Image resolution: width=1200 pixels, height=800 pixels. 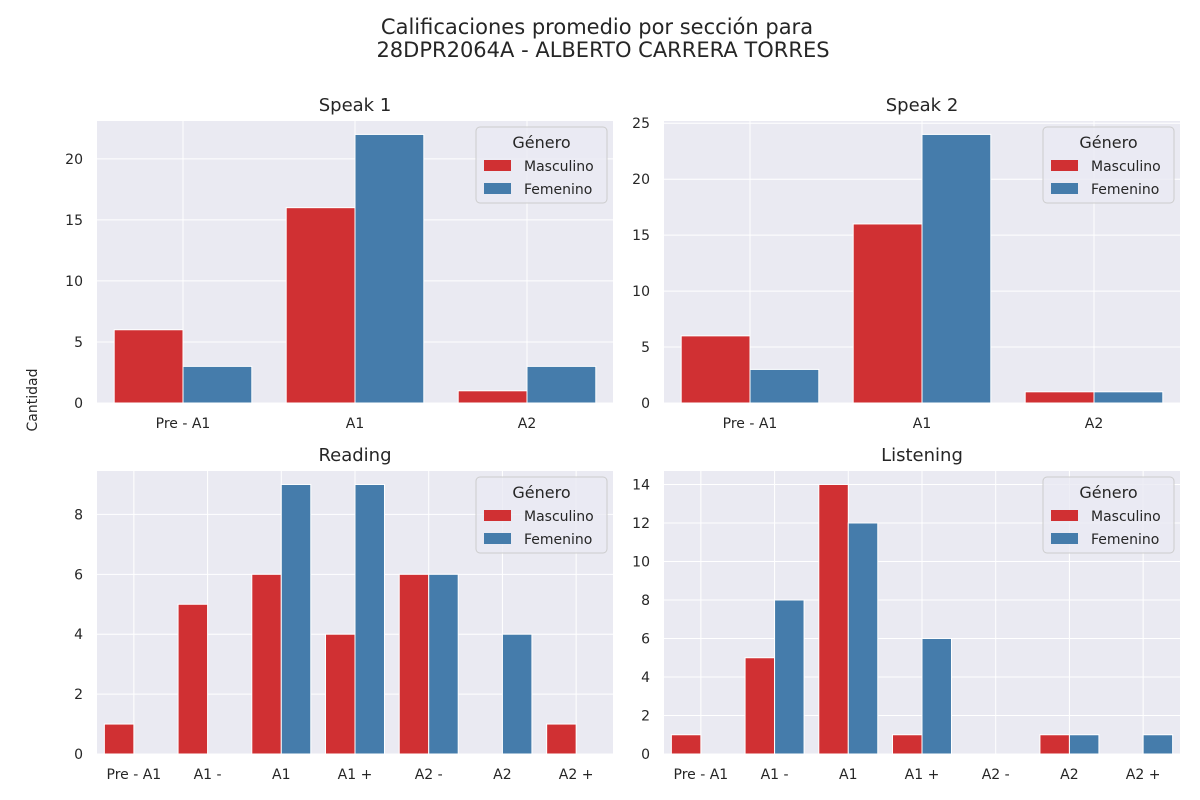 What do you see at coordinates (74, 160) in the screenshot?
I see `y-tick-label: 20` at bounding box center [74, 160].